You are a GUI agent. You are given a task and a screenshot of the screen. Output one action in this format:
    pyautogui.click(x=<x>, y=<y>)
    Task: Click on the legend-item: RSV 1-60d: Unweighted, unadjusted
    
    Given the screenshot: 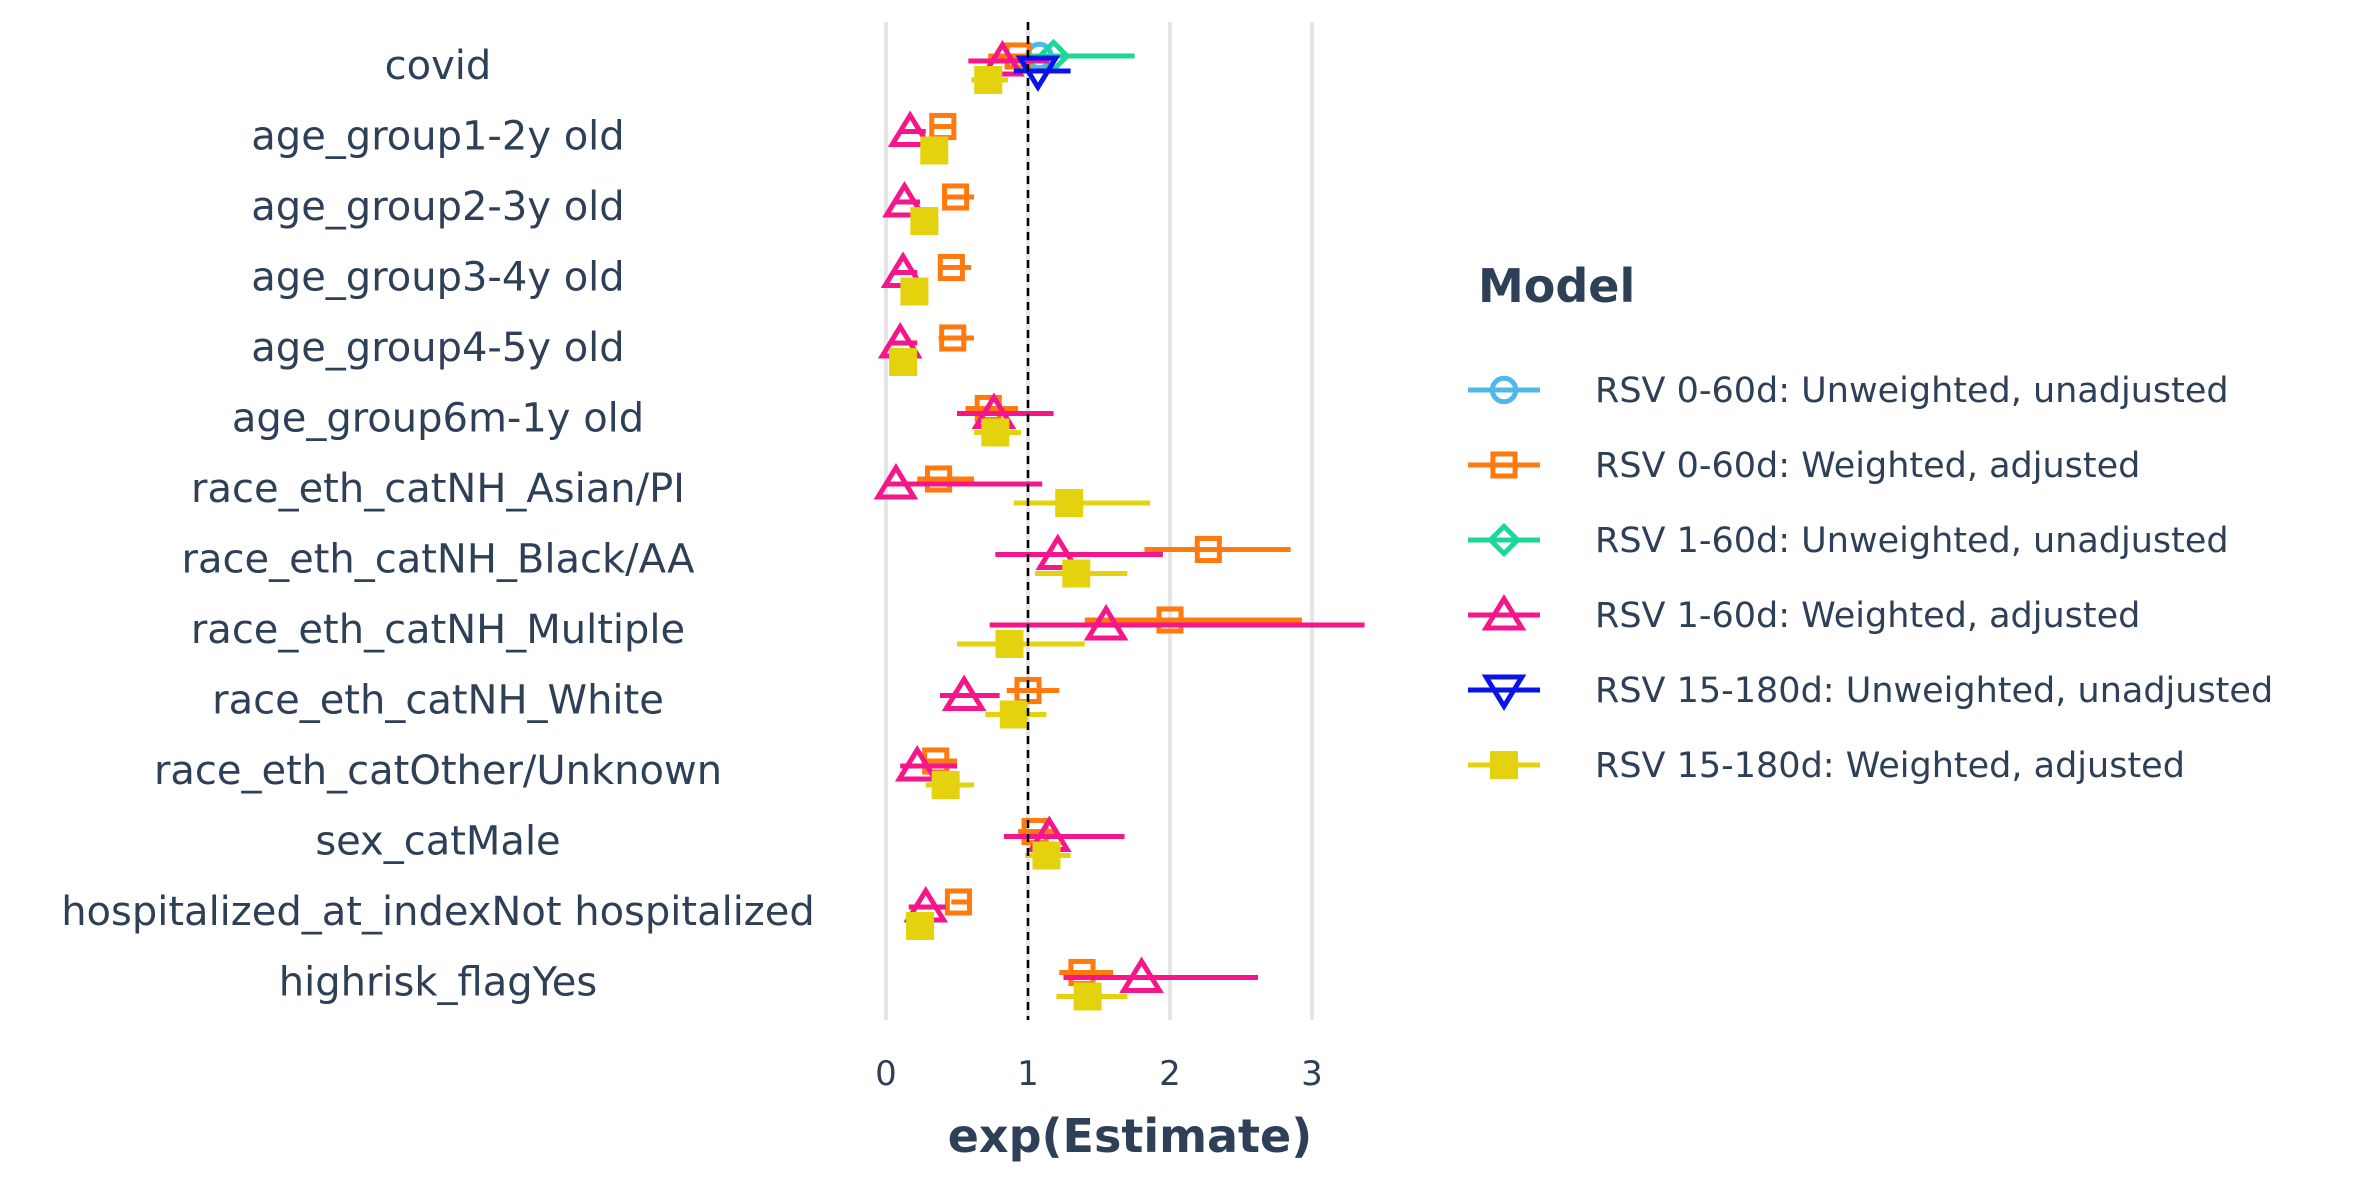 What is the action you would take?
    pyautogui.click(x=1848, y=541)
    